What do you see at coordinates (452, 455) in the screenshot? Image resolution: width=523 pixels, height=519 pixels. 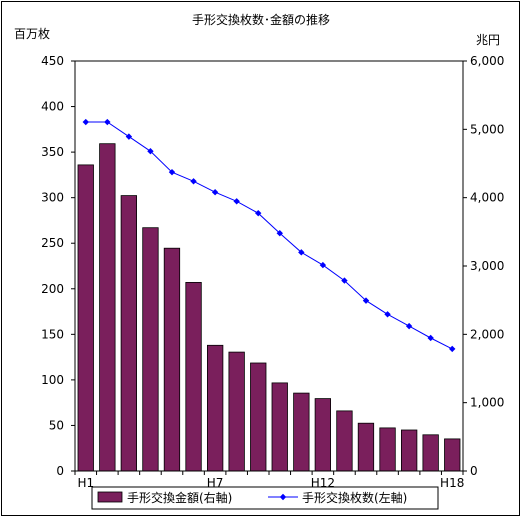 I see `bar-H18` at bounding box center [452, 455].